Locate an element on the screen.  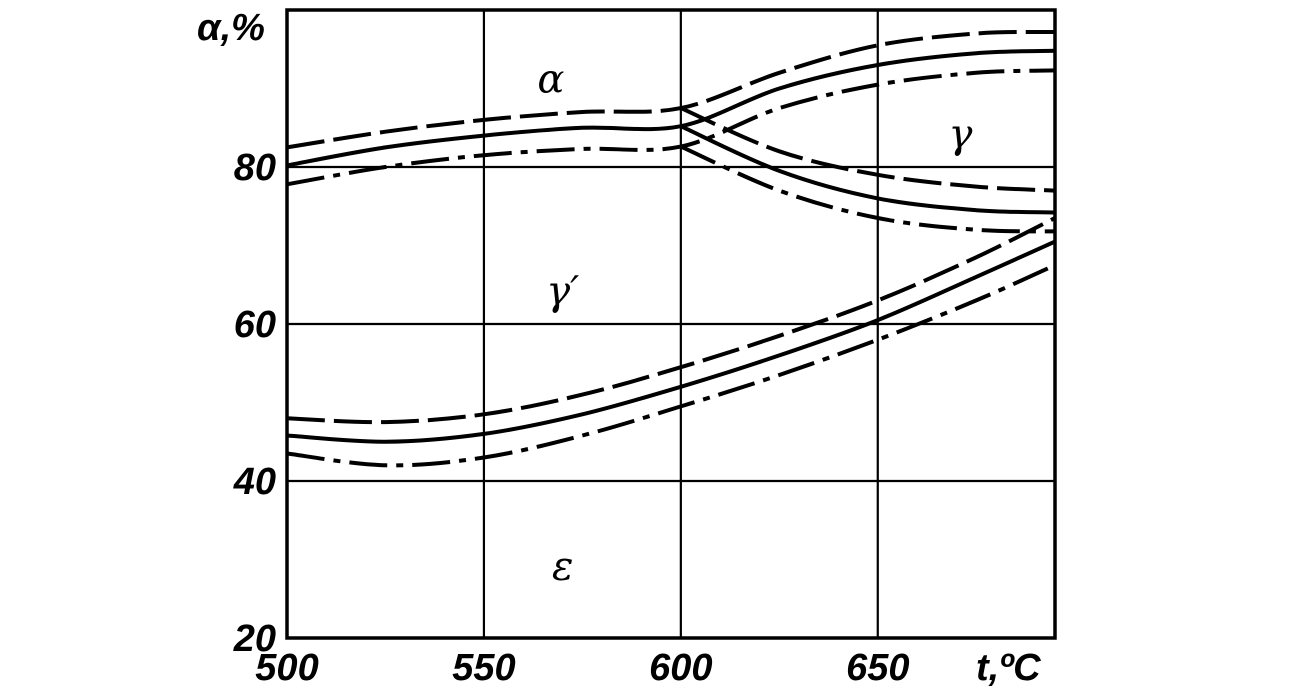
curve-upper-dashed is located at coordinates (671, 89).